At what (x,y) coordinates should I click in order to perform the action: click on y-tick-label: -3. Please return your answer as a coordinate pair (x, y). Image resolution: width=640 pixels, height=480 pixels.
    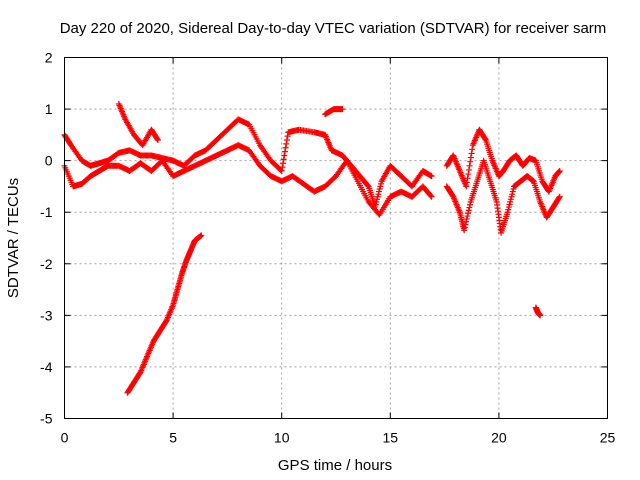
    Looking at the image, I should click on (46, 315).